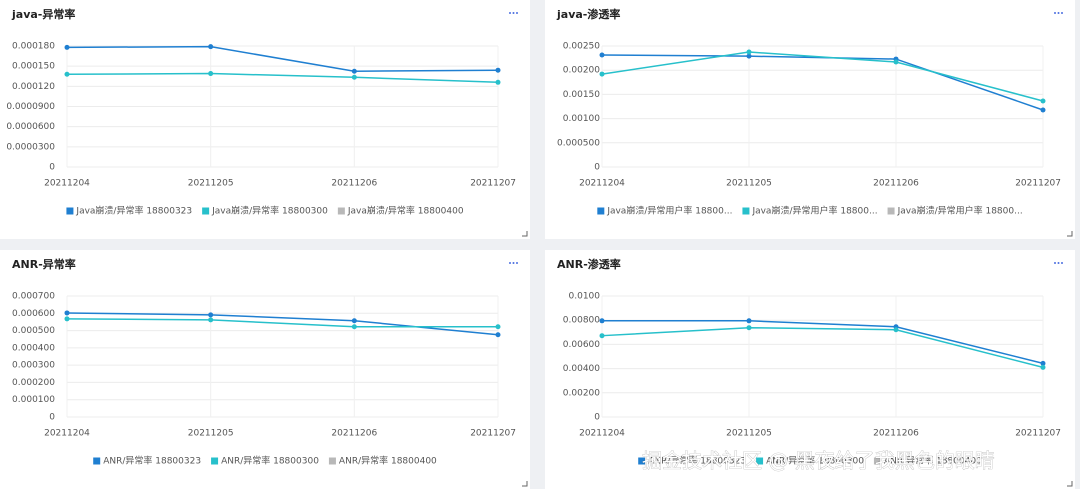 The width and height of the screenshot is (1080, 489). What do you see at coordinates (44, 264) in the screenshot?
I see `chart-title: ANR-异常率` at bounding box center [44, 264].